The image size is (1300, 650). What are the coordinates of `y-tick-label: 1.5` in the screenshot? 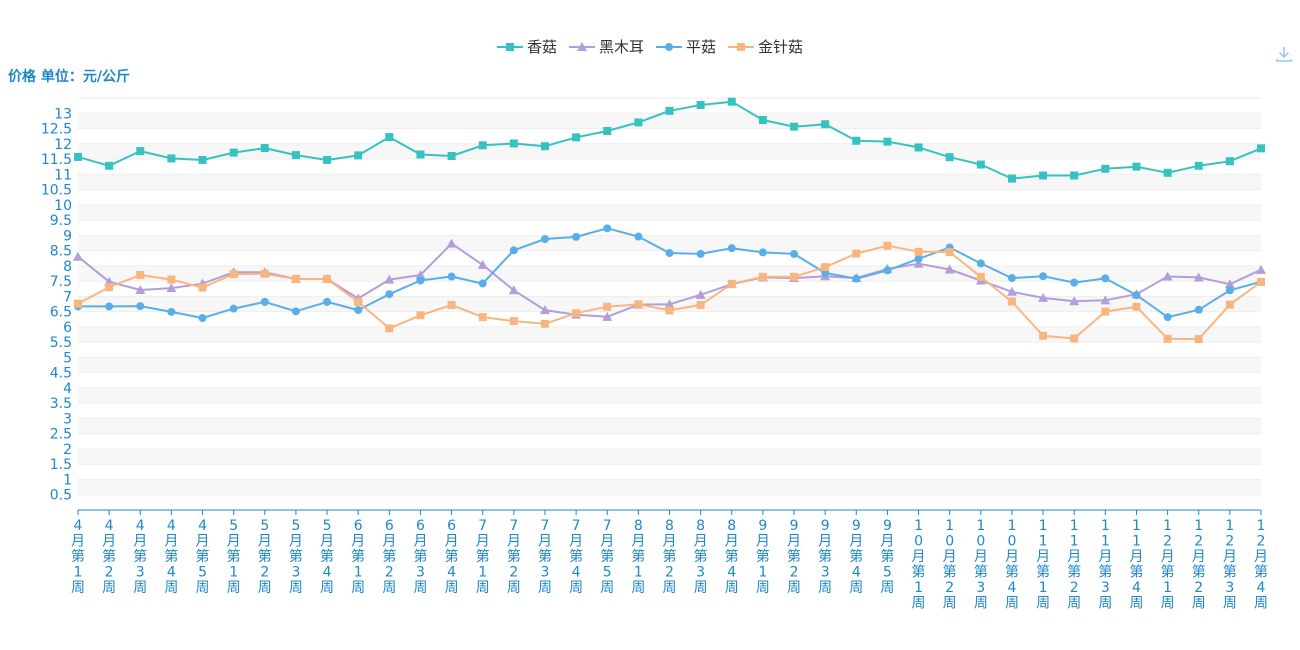 It's located at (61, 465).